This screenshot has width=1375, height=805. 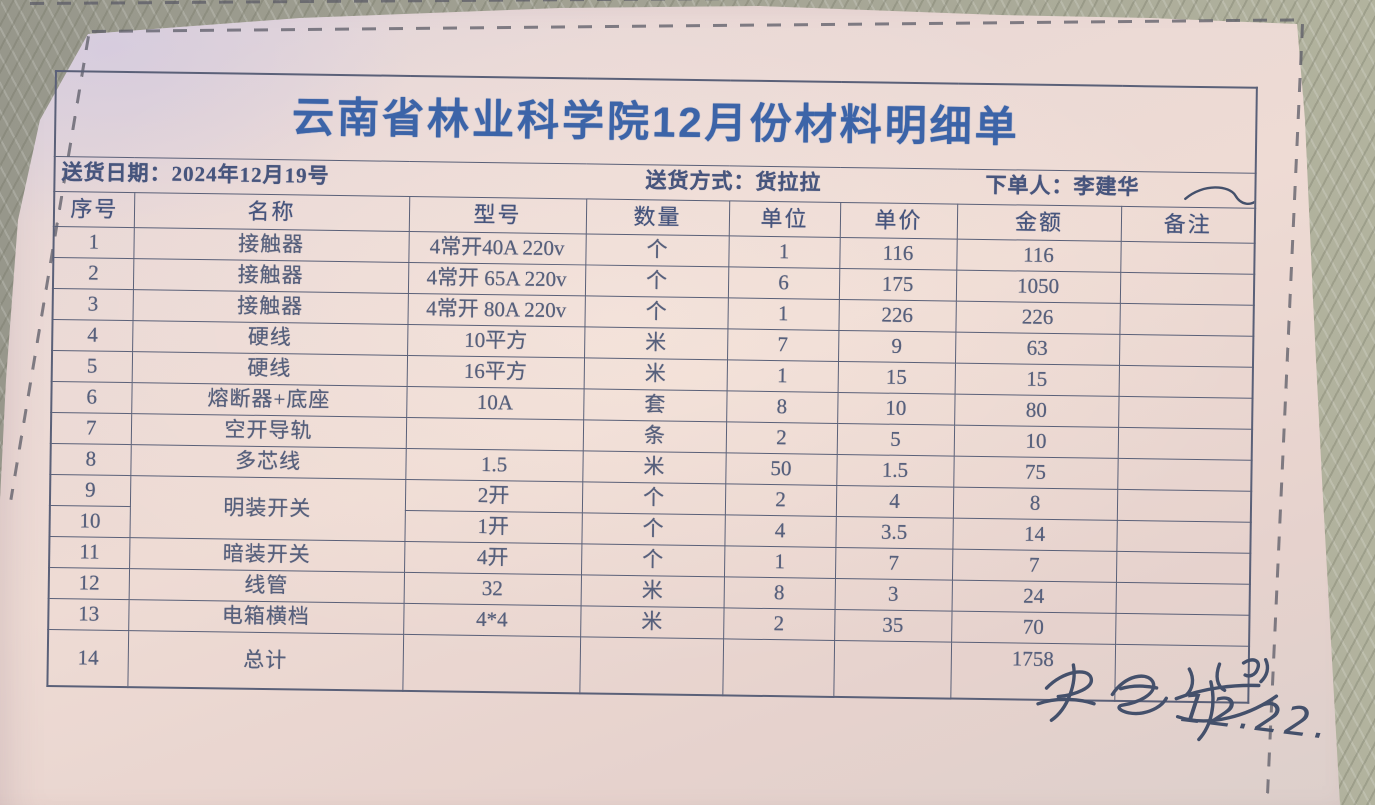 I want to click on delivery-method: 送货方式：货拉拉, so click(x=733, y=181).